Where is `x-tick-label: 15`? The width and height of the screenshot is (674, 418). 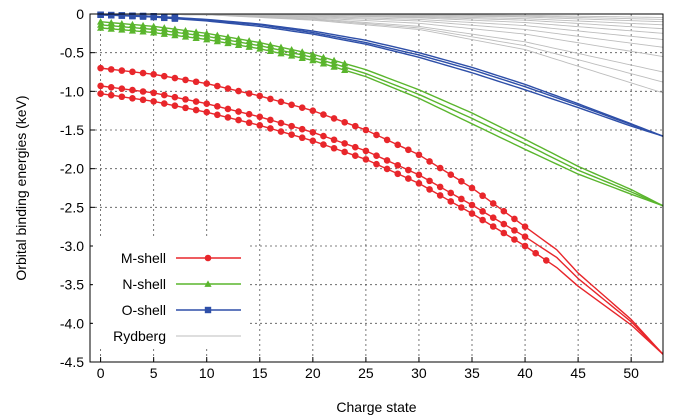 x-tick-label: 15 is located at coordinates (260, 373).